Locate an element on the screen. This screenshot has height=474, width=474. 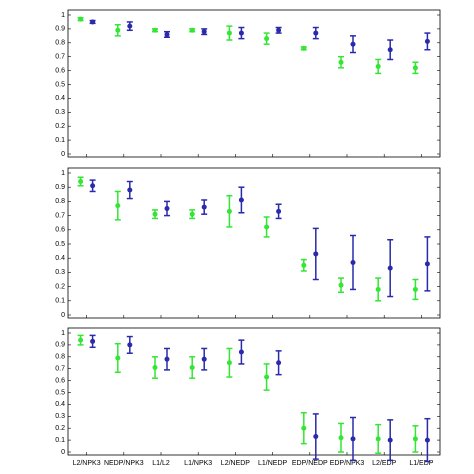
x-tick-label: L1/L2 is located at coordinates (161, 463).